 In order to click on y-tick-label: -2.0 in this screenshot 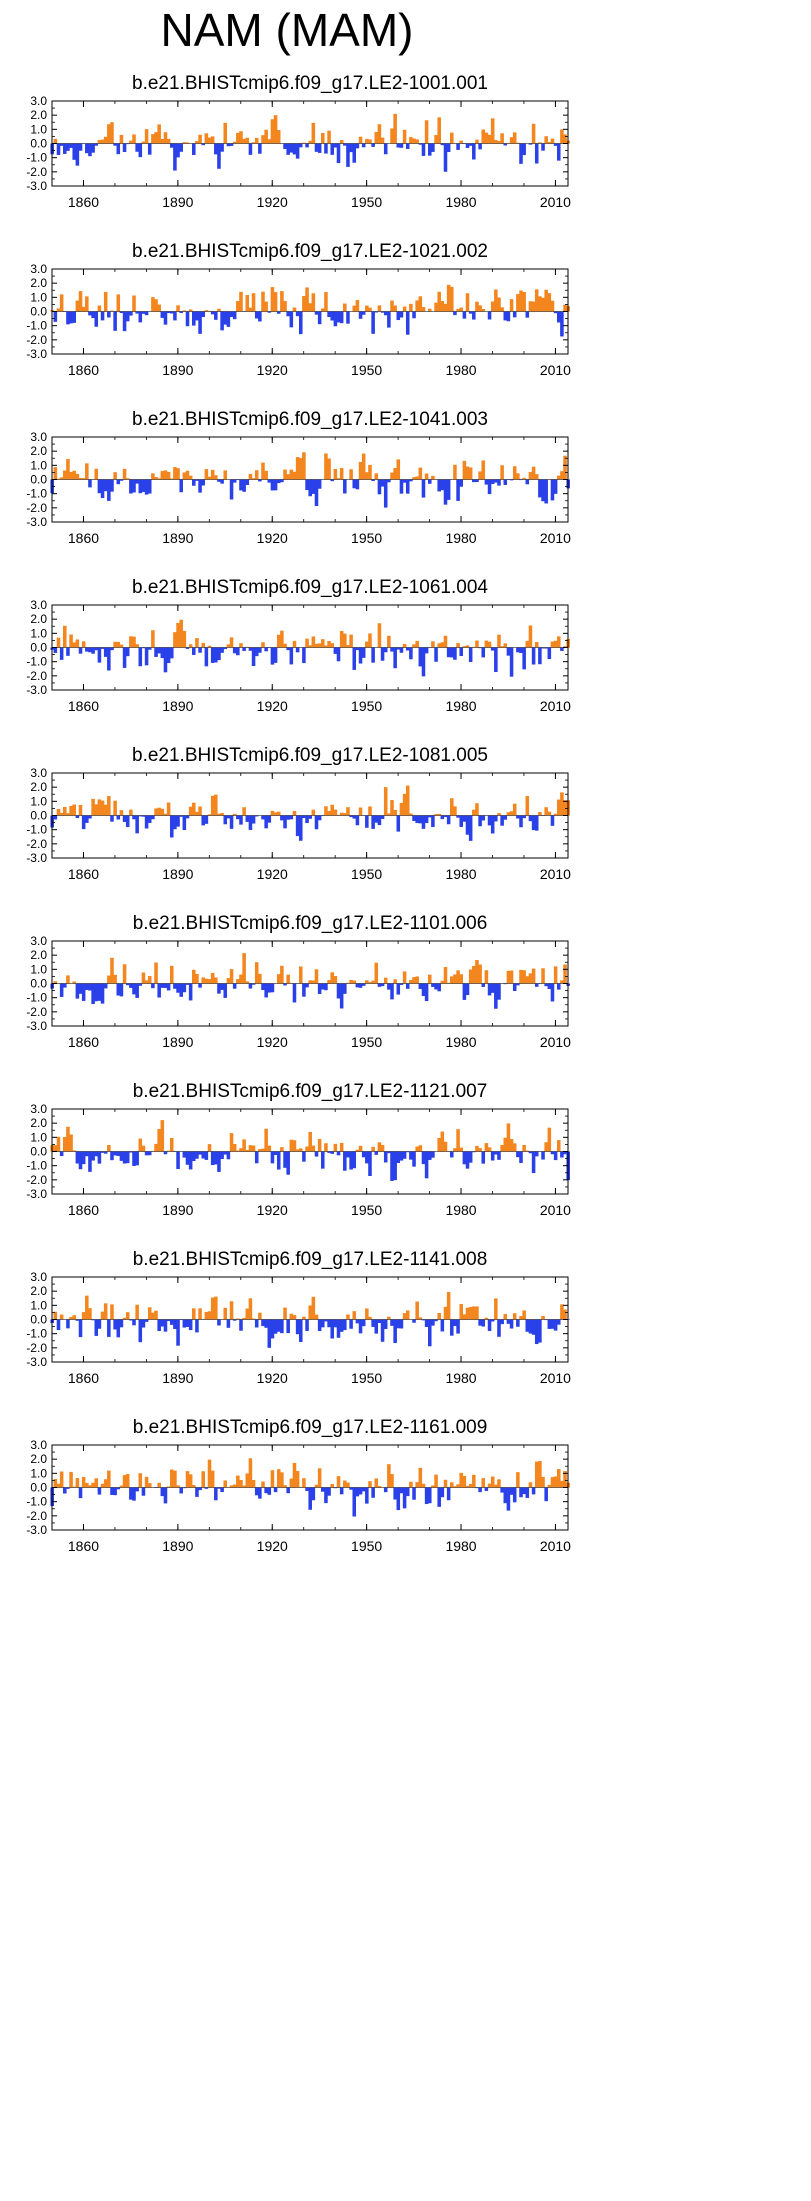, I will do `click(36, 508)`.